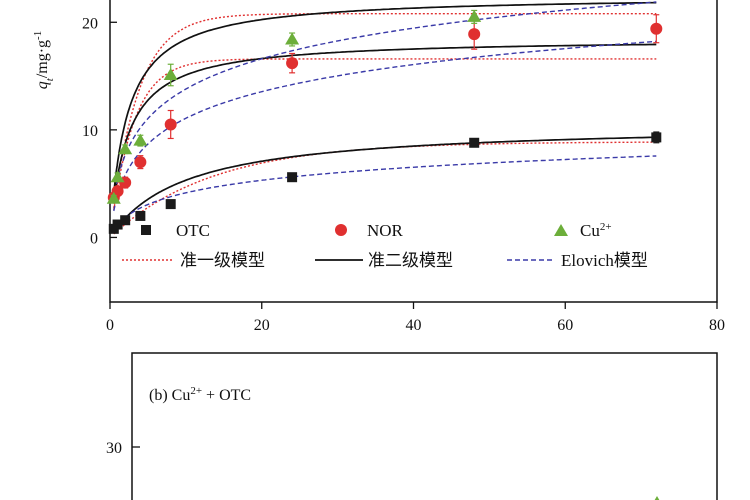 The height and width of the screenshot is (500, 750). I want to click on y-tick-label-20: 20, so click(90, 23).